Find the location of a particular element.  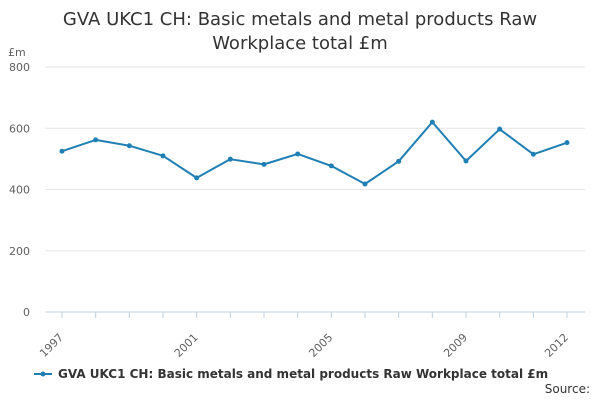

x-tick-label: 2005 is located at coordinates (320, 345).